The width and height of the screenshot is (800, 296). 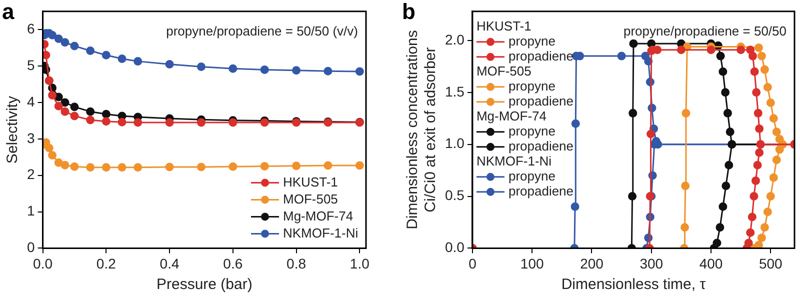 I want to click on annotation: HKUST-1, so click(x=504, y=26).